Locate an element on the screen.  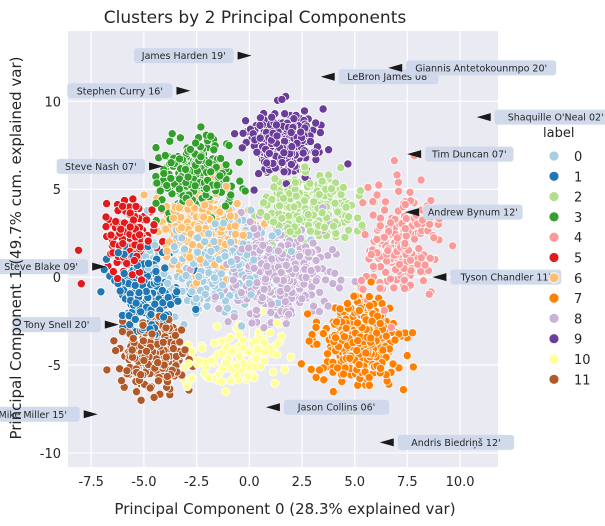
annotation-label: Steve Nash 07' is located at coordinates (101, 167).